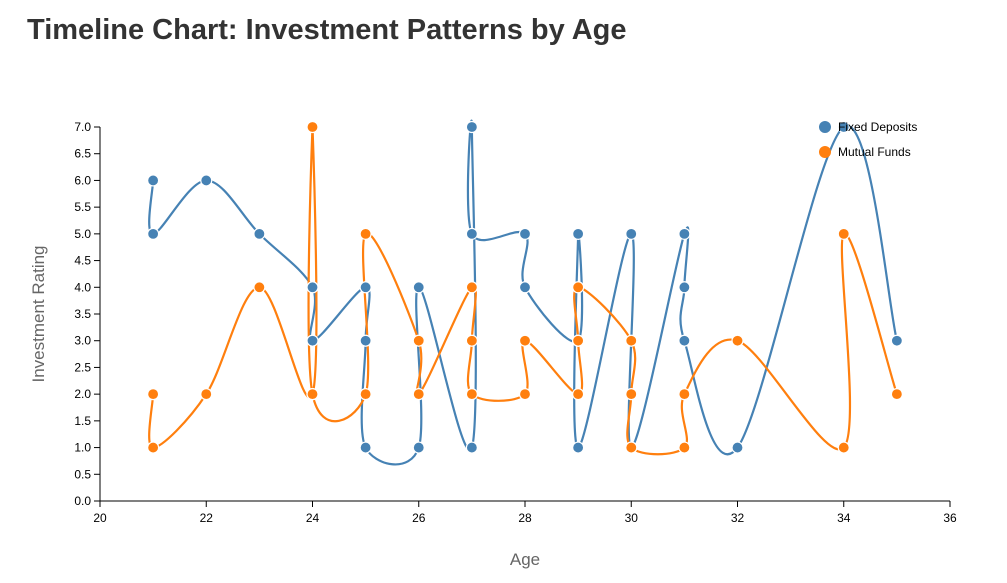 Image resolution: width=1007 pixels, height=583 pixels. I want to click on y-tick-label: 0.0, so click(82, 501).